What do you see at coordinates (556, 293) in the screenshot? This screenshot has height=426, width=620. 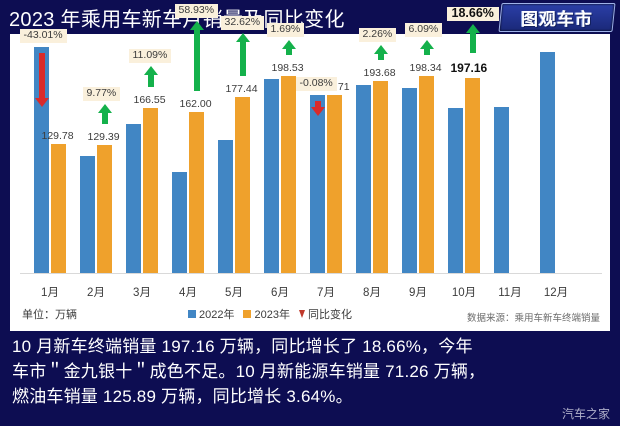 I see `x-axis-tick: 12月` at bounding box center [556, 293].